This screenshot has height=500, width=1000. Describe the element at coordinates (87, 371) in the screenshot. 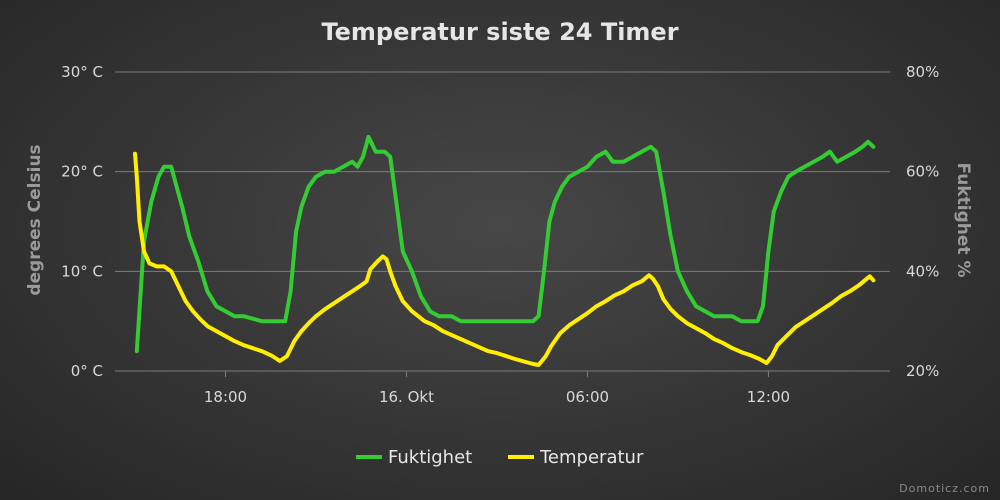

I see `y-left-tick-label: 0° C` at that location.